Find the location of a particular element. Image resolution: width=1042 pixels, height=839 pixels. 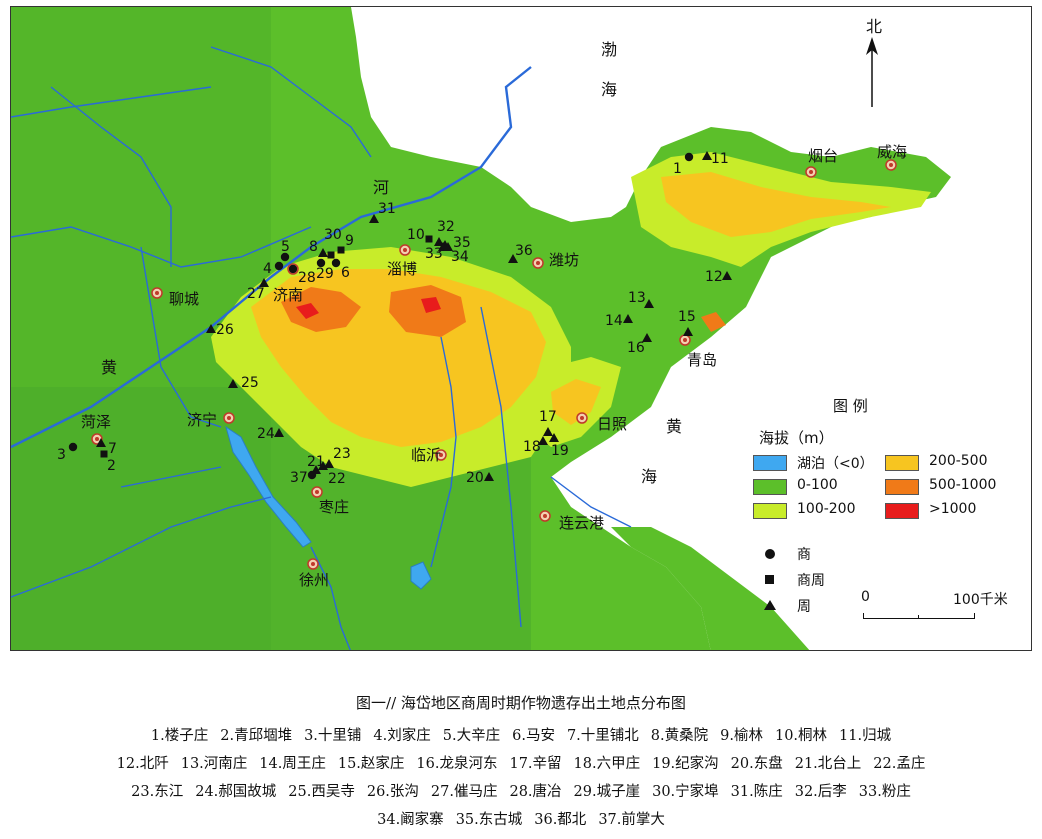

site-list-item: 13.河南庄 is located at coordinates (214, 764).